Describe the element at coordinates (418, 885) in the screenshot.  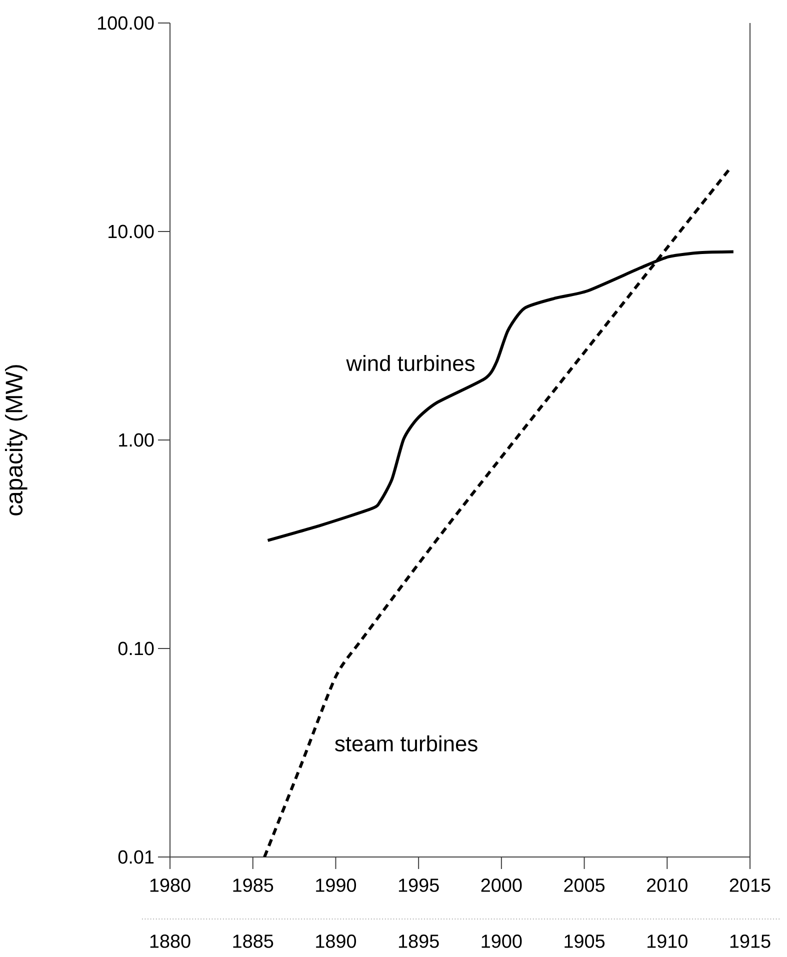
I see `x-tick-label: 1995` at that location.